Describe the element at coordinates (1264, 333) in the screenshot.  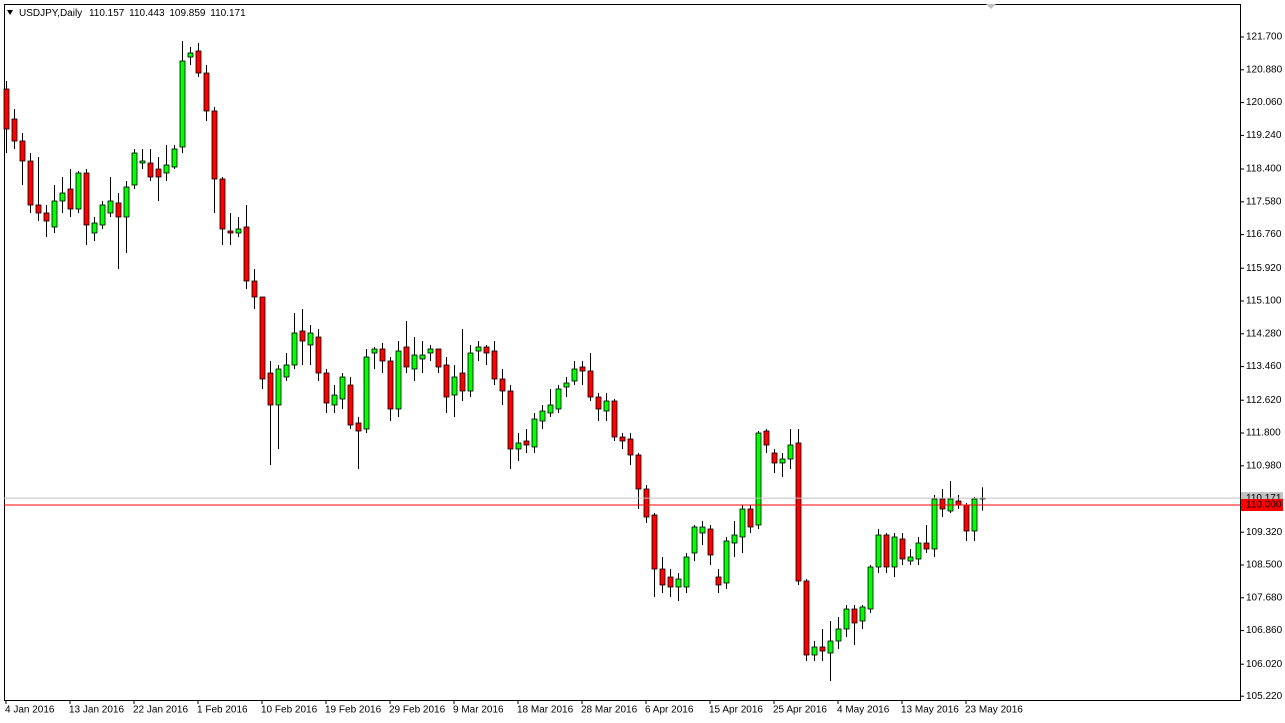
I see `y-tick-label: 114.280` at that location.